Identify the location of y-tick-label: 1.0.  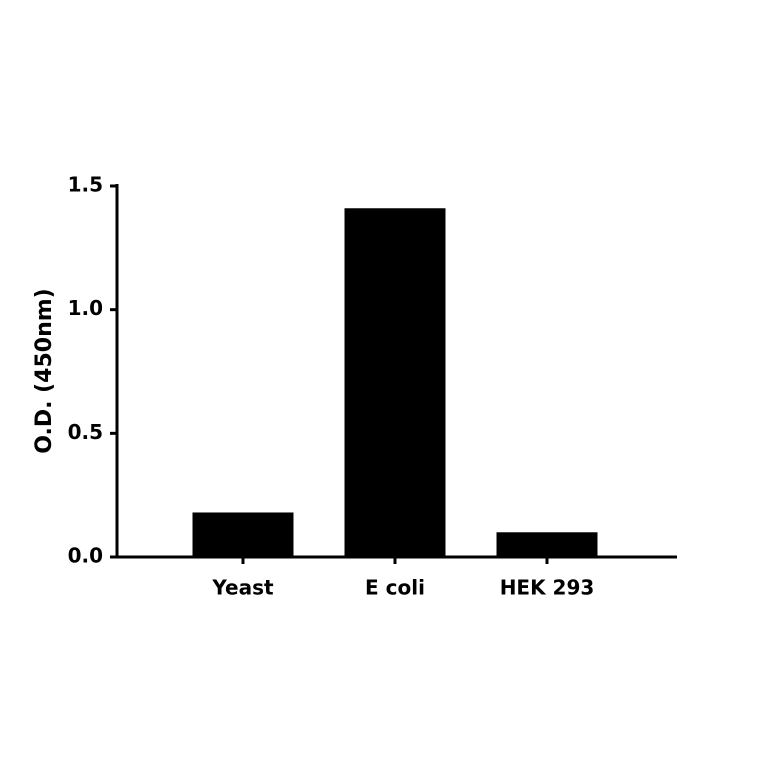
(85, 308).